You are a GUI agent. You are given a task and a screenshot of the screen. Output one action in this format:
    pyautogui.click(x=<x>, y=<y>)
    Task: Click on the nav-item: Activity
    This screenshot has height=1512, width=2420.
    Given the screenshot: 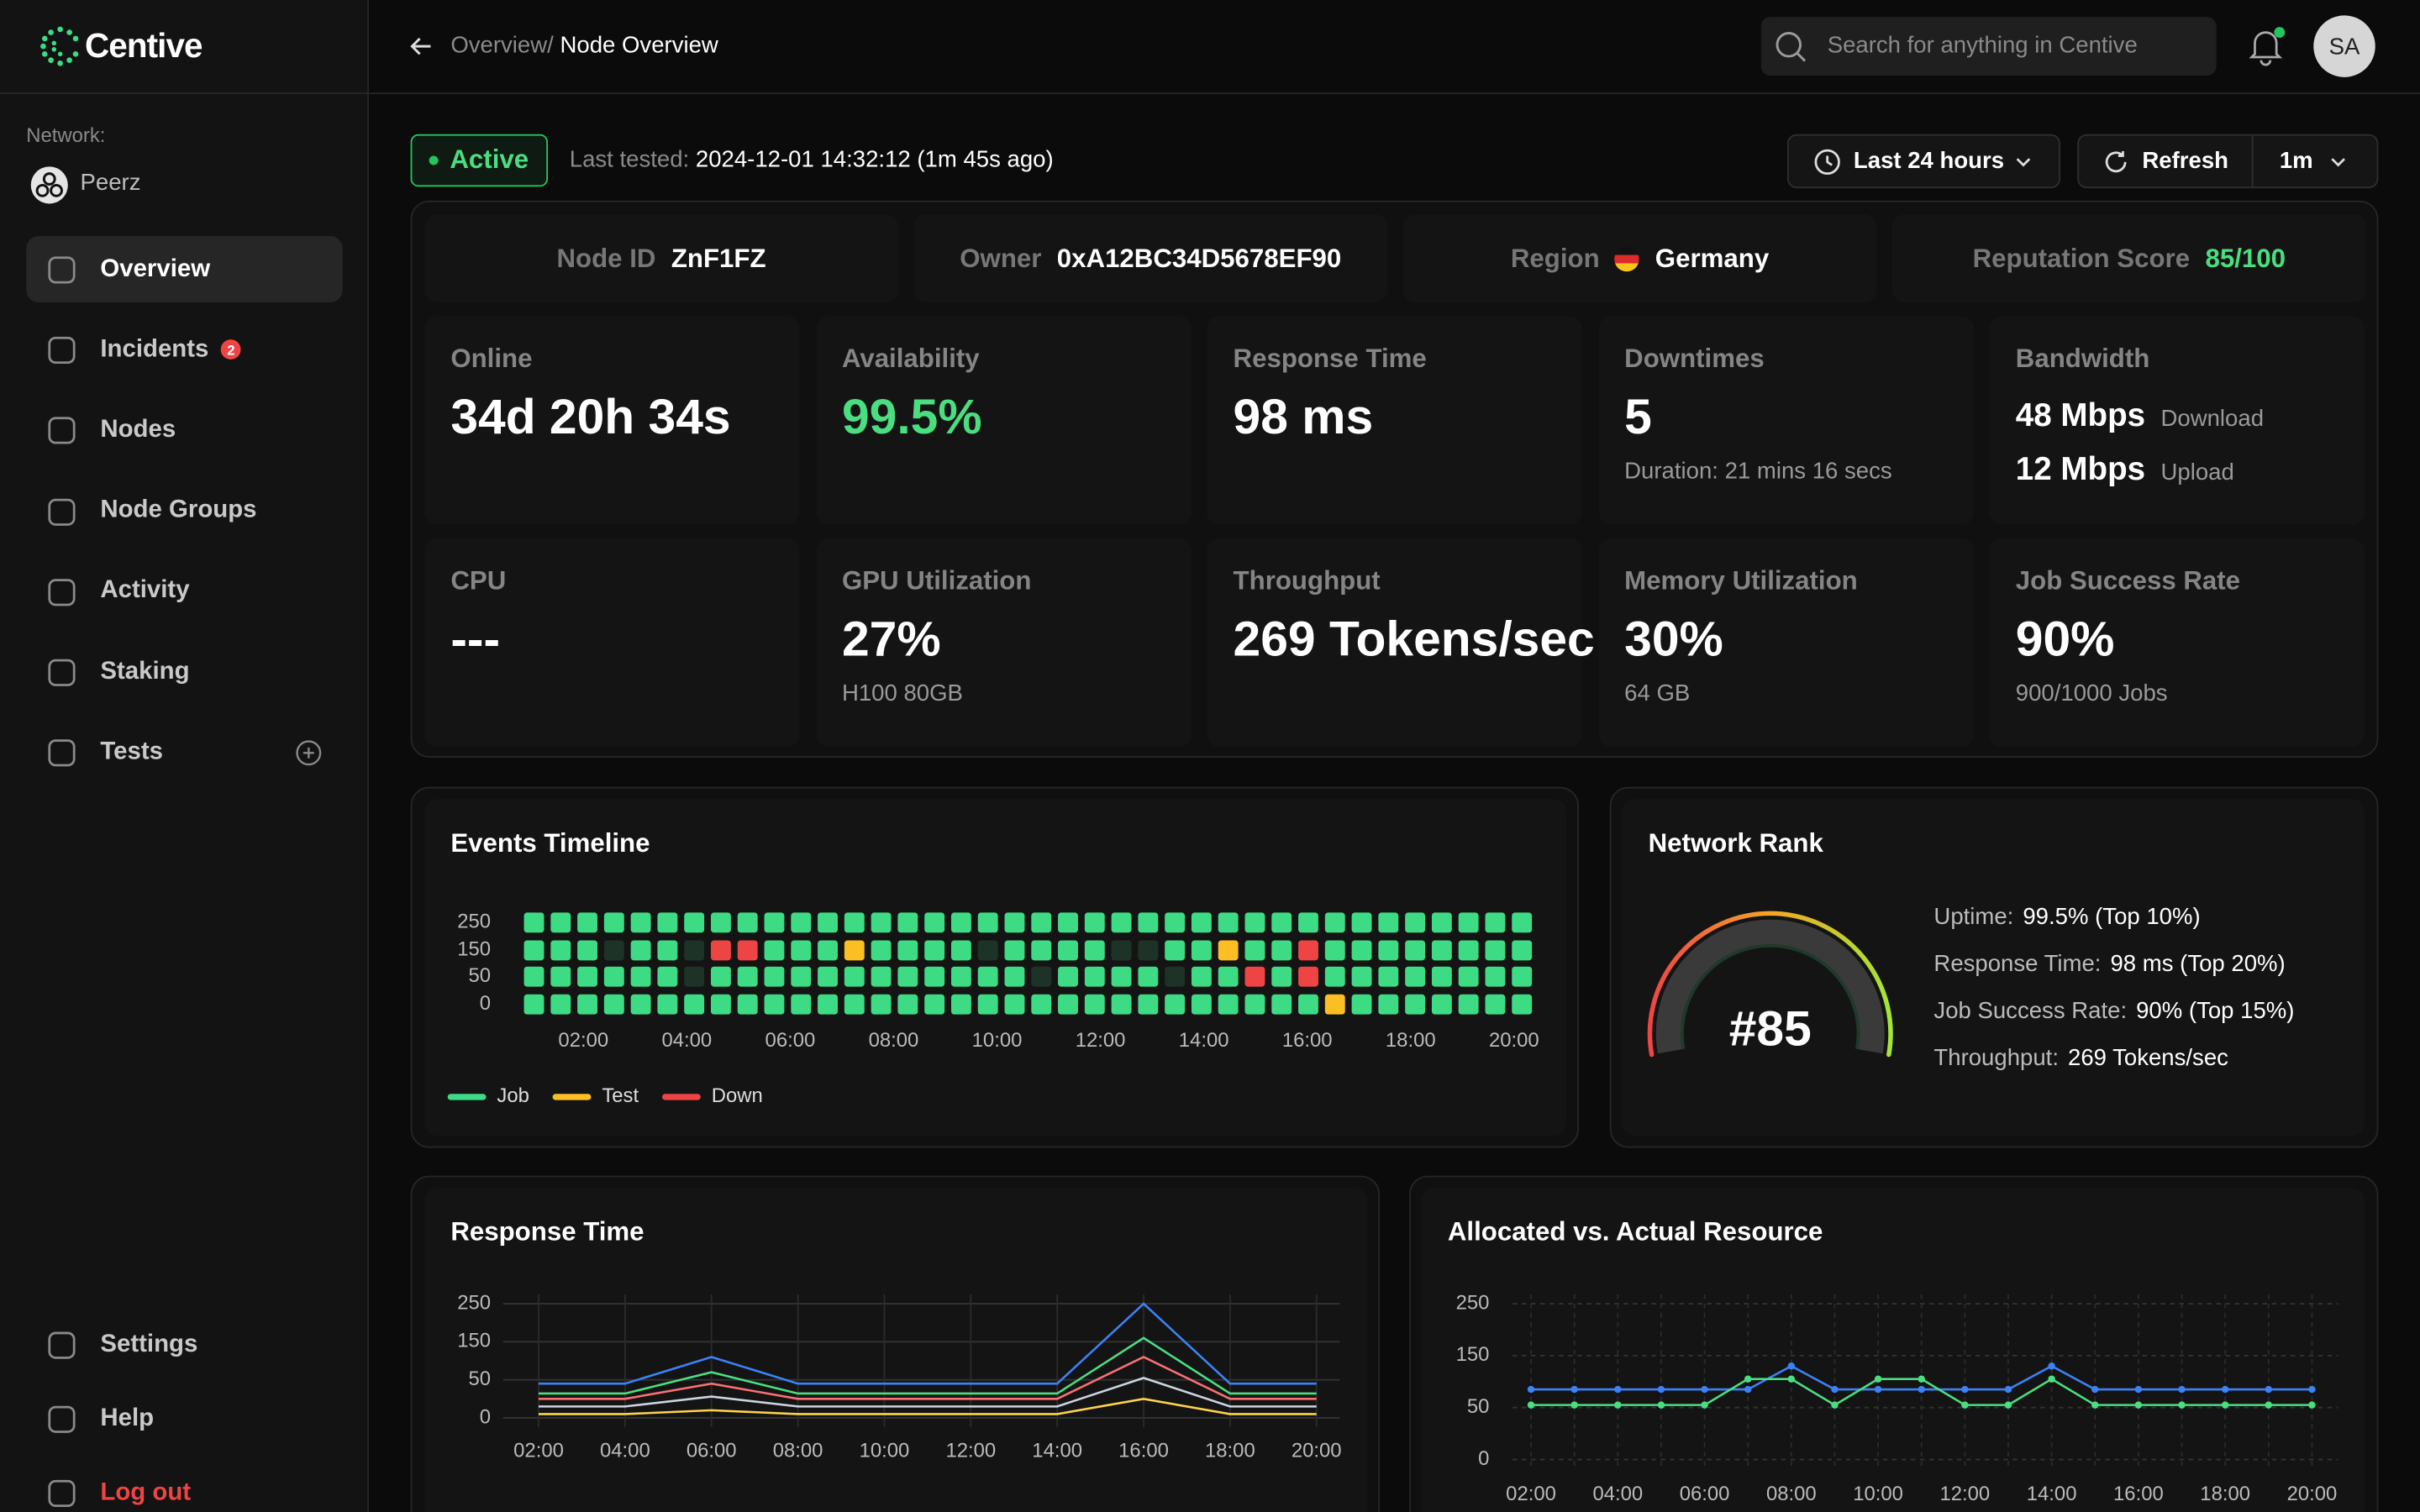 What is the action you would take?
    pyautogui.click(x=184, y=592)
    